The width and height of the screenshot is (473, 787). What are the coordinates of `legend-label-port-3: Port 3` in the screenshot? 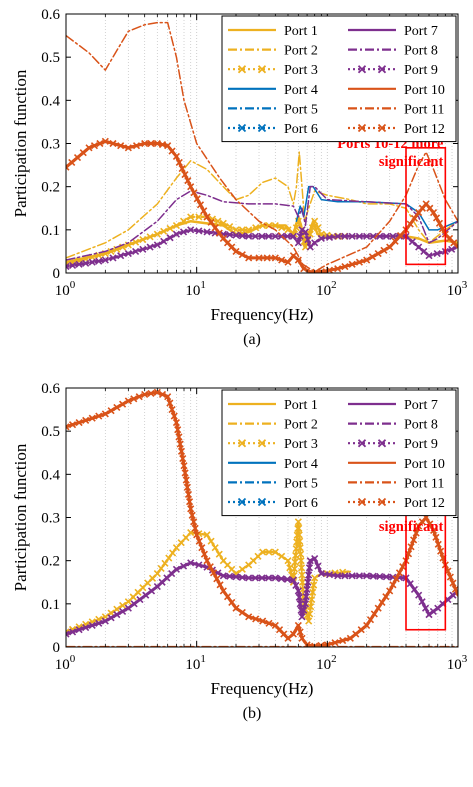 It's located at (301, 444).